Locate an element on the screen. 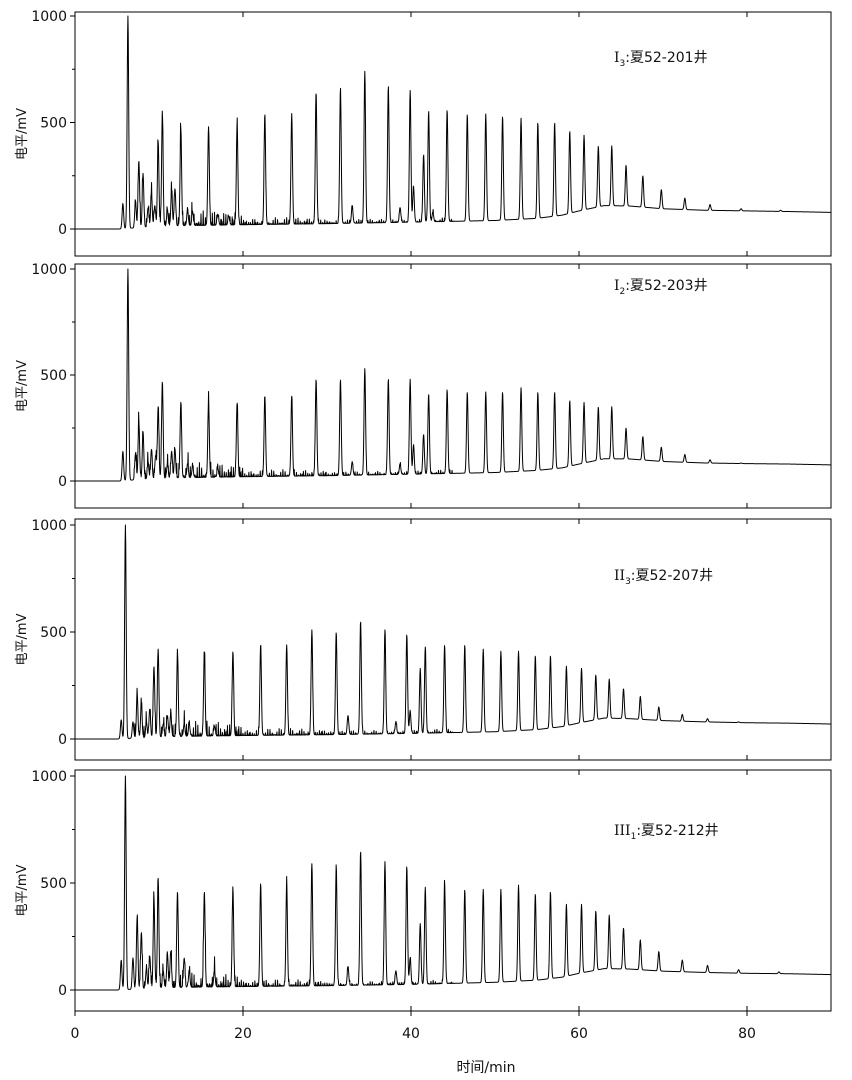 The height and width of the screenshot is (1080, 852). x-axis: 0 20 40 60 80 is located at coordinates (413, 1026).